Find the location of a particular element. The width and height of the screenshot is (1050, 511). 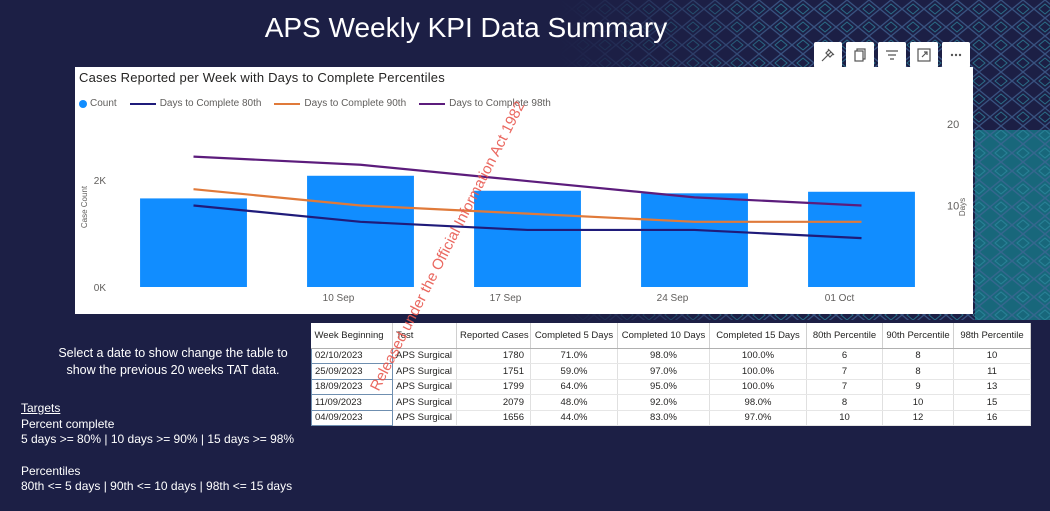

column-header: Test is located at coordinates (424, 336).